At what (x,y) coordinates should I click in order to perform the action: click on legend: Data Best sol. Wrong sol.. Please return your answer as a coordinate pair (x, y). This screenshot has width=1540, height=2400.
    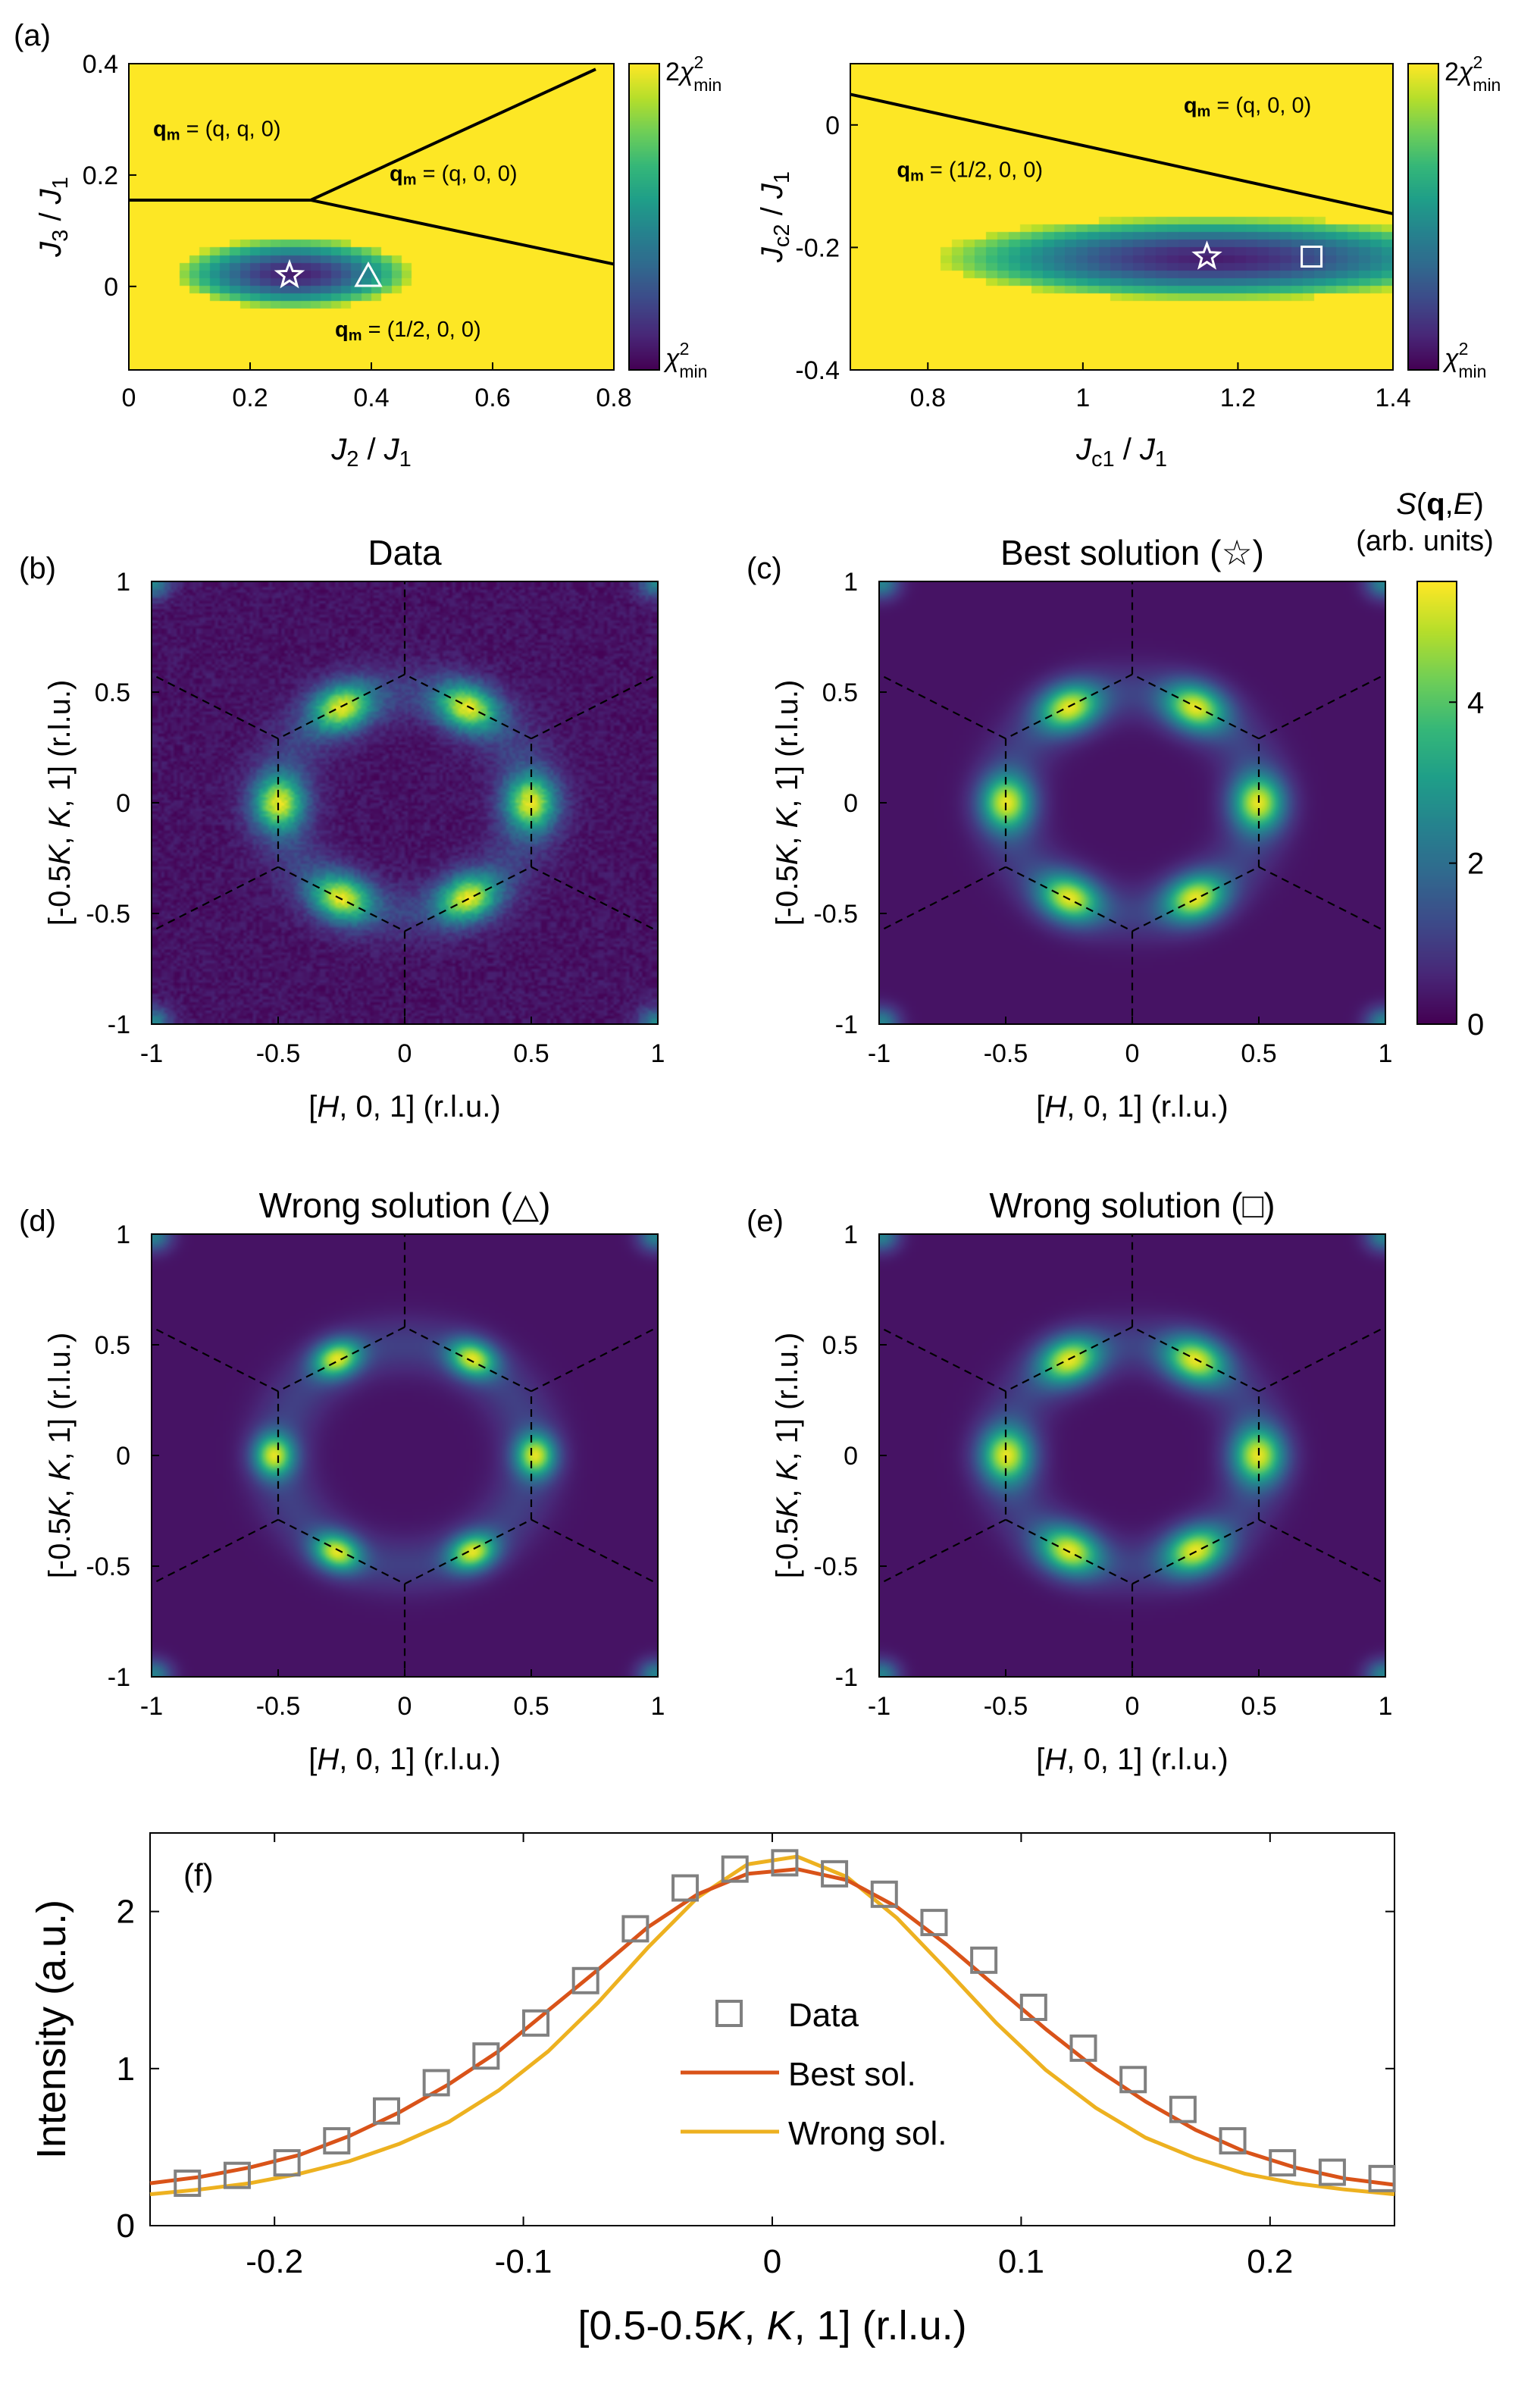
    Looking at the image, I should click on (814, 2074).